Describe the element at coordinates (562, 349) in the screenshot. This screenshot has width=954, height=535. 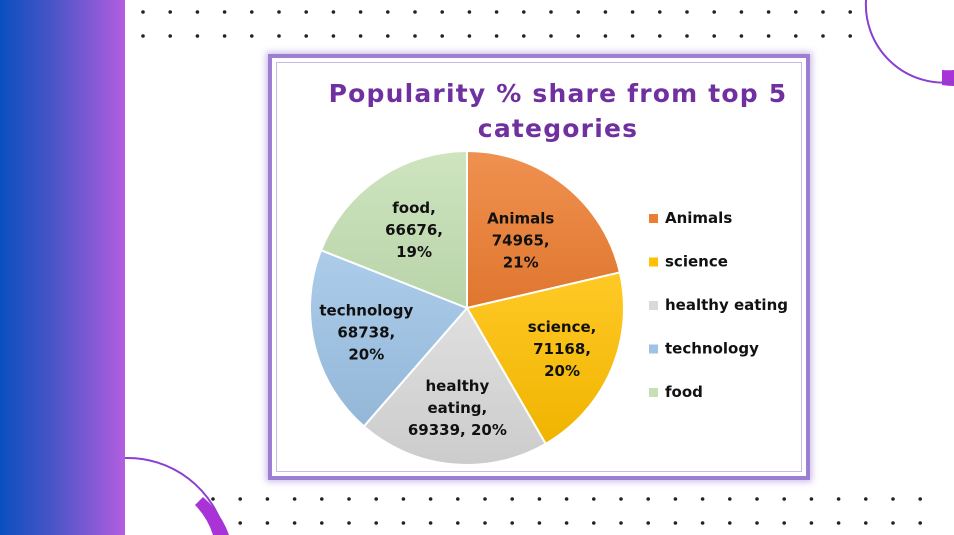
I see `data-label-science-1: 71168,` at that location.